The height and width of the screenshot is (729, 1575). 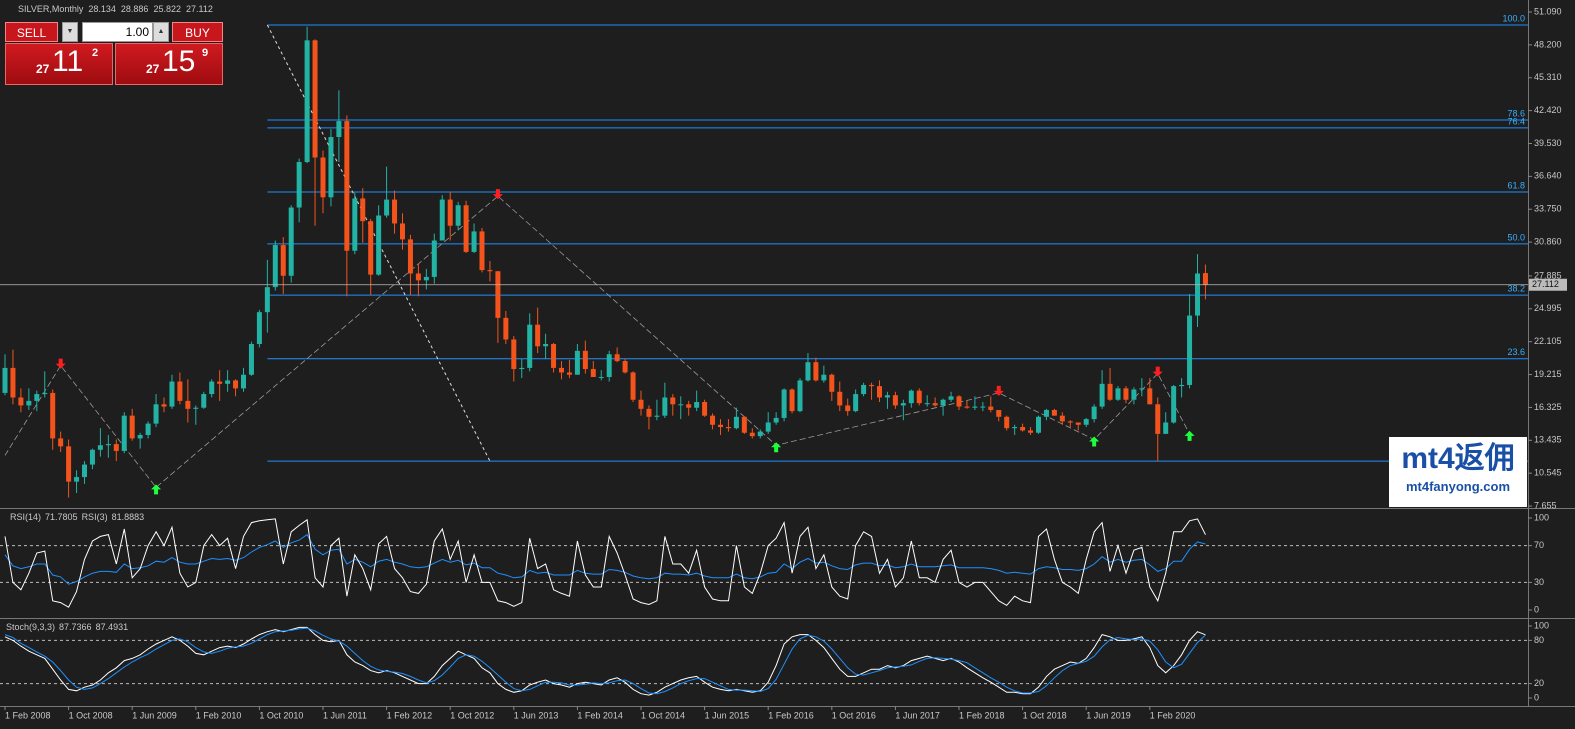 I want to click on bid-fraction: 2, so click(x=95, y=53).